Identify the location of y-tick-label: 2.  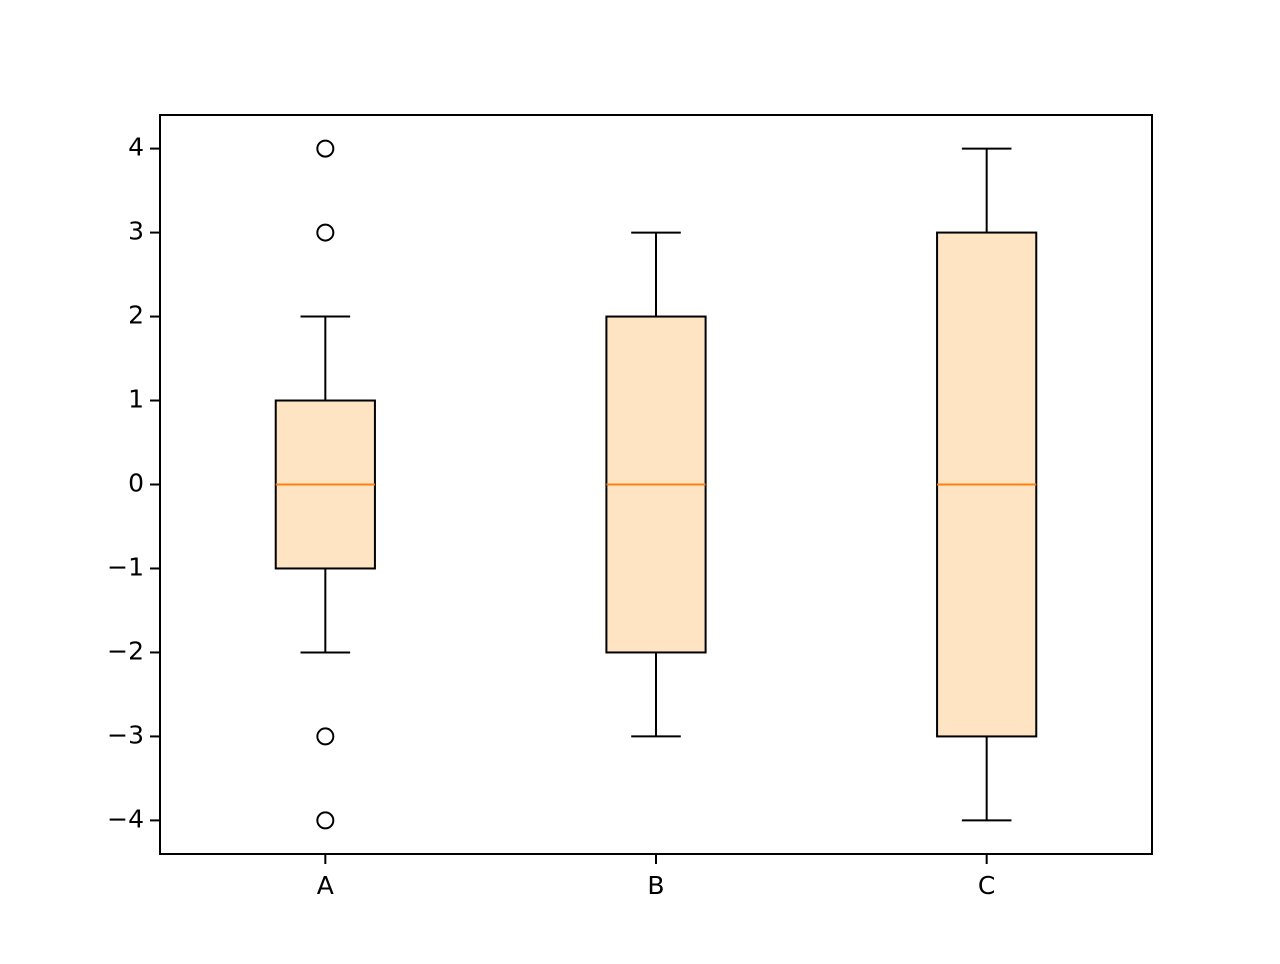
(136, 315).